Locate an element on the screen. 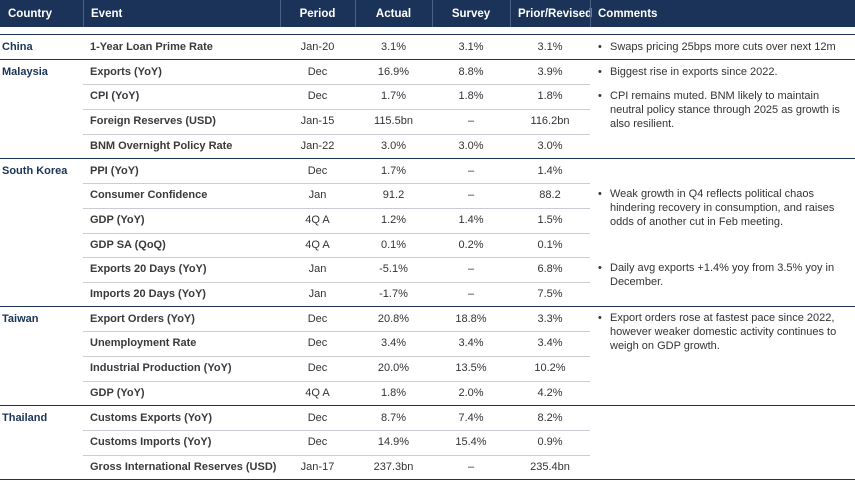  cell: 7.5% is located at coordinates (550, 294).